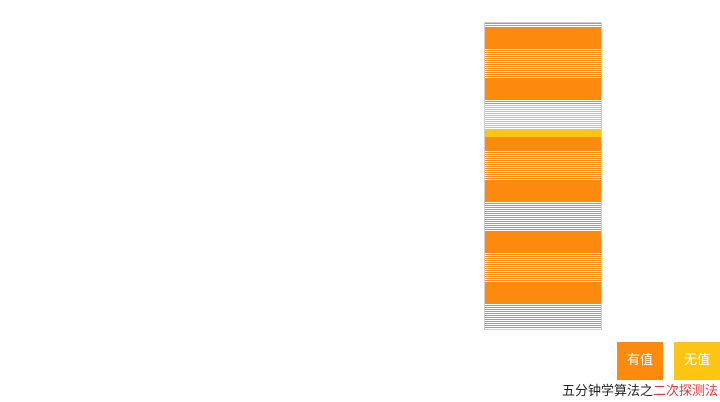  What do you see at coordinates (697, 361) in the screenshot?
I see `legend-empty-swatch: 无值` at bounding box center [697, 361].